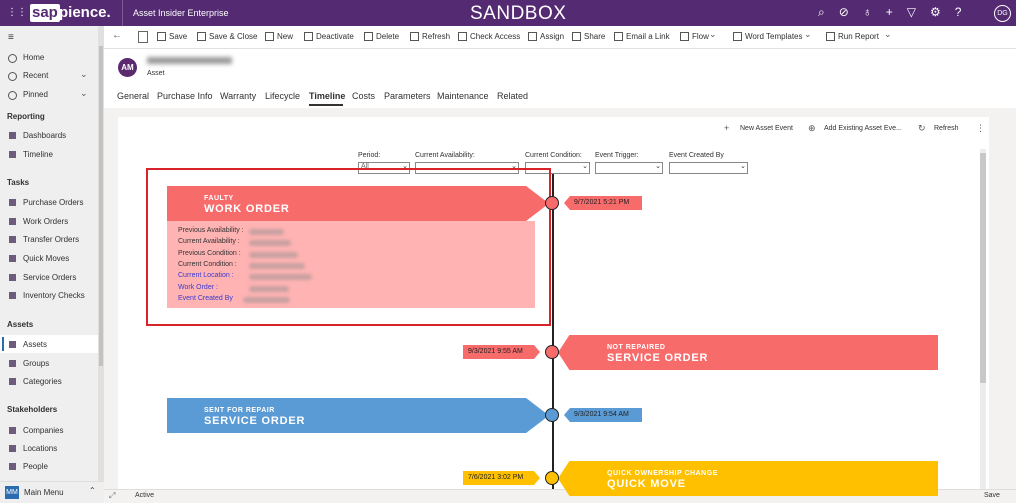 This screenshot has width=1016, height=503. What do you see at coordinates (12, 492) in the screenshot?
I see `menu-badge: MM` at bounding box center [12, 492].